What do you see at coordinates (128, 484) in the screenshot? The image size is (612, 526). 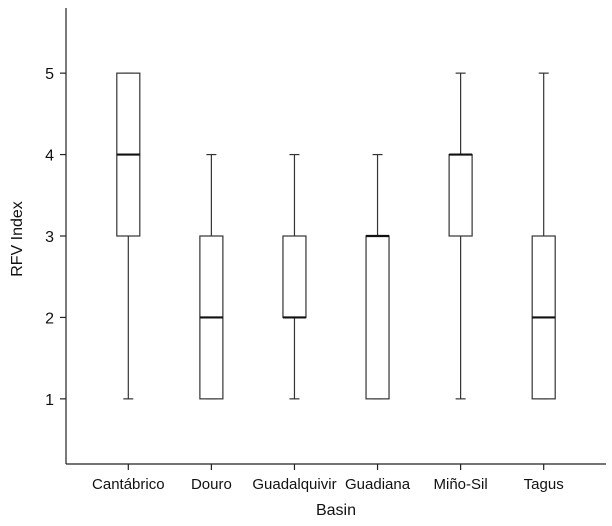 I see `x-tick-label: Cantábrico` at bounding box center [128, 484].